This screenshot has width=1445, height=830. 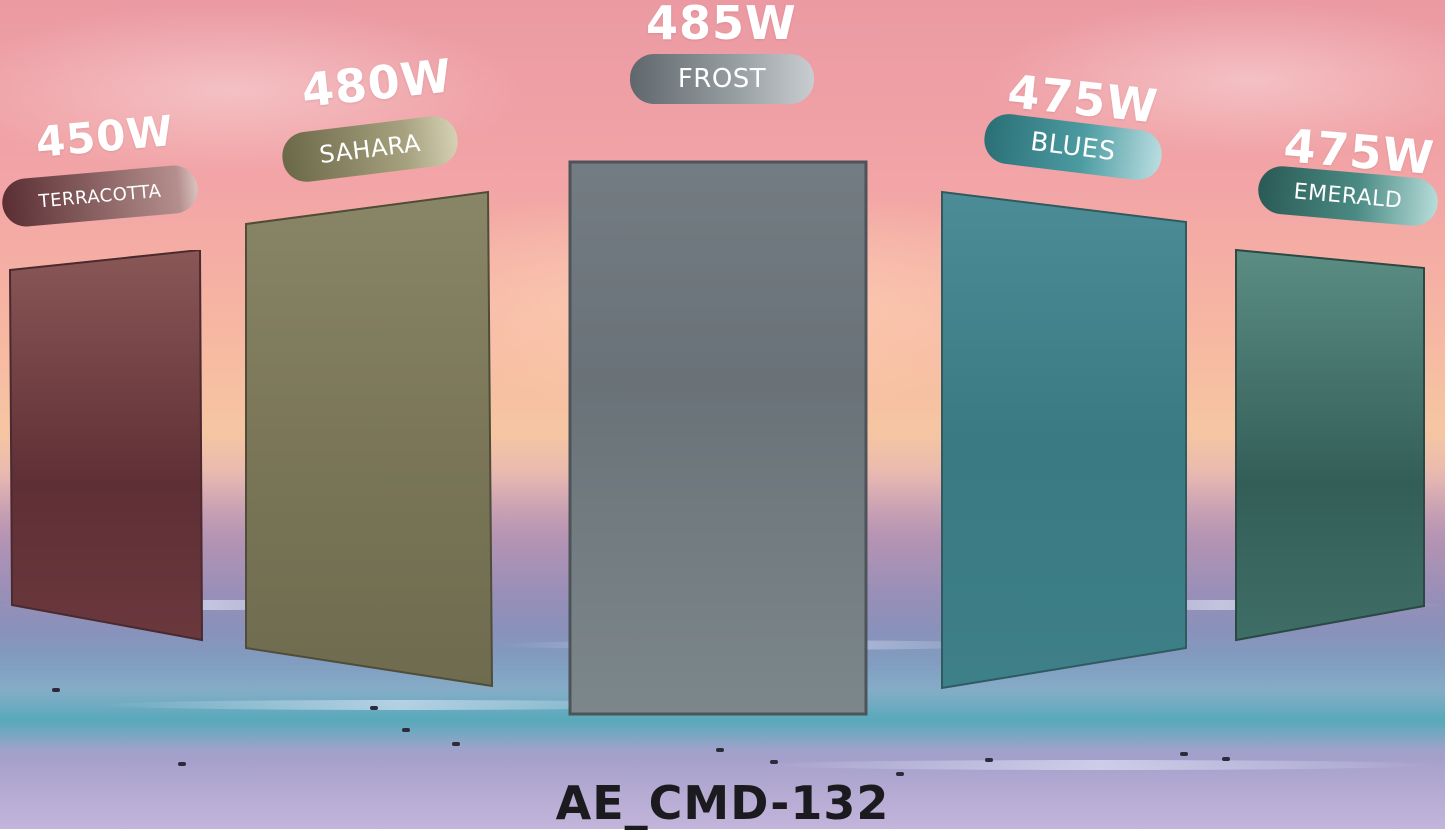 What do you see at coordinates (1330, 446) in the screenshot?
I see `panel-emerald` at bounding box center [1330, 446].